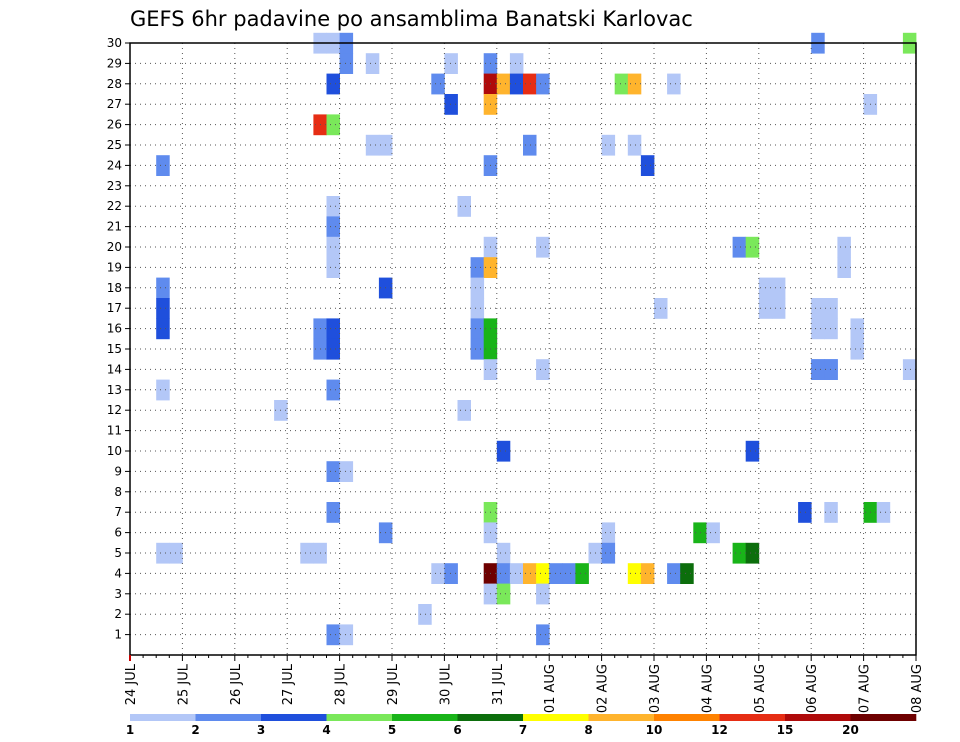 This screenshot has width=960, height=742. What do you see at coordinates (393, 684) in the screenshot?
I see `x-tick-label: 29 JUL` at bounding box center [393, 684].